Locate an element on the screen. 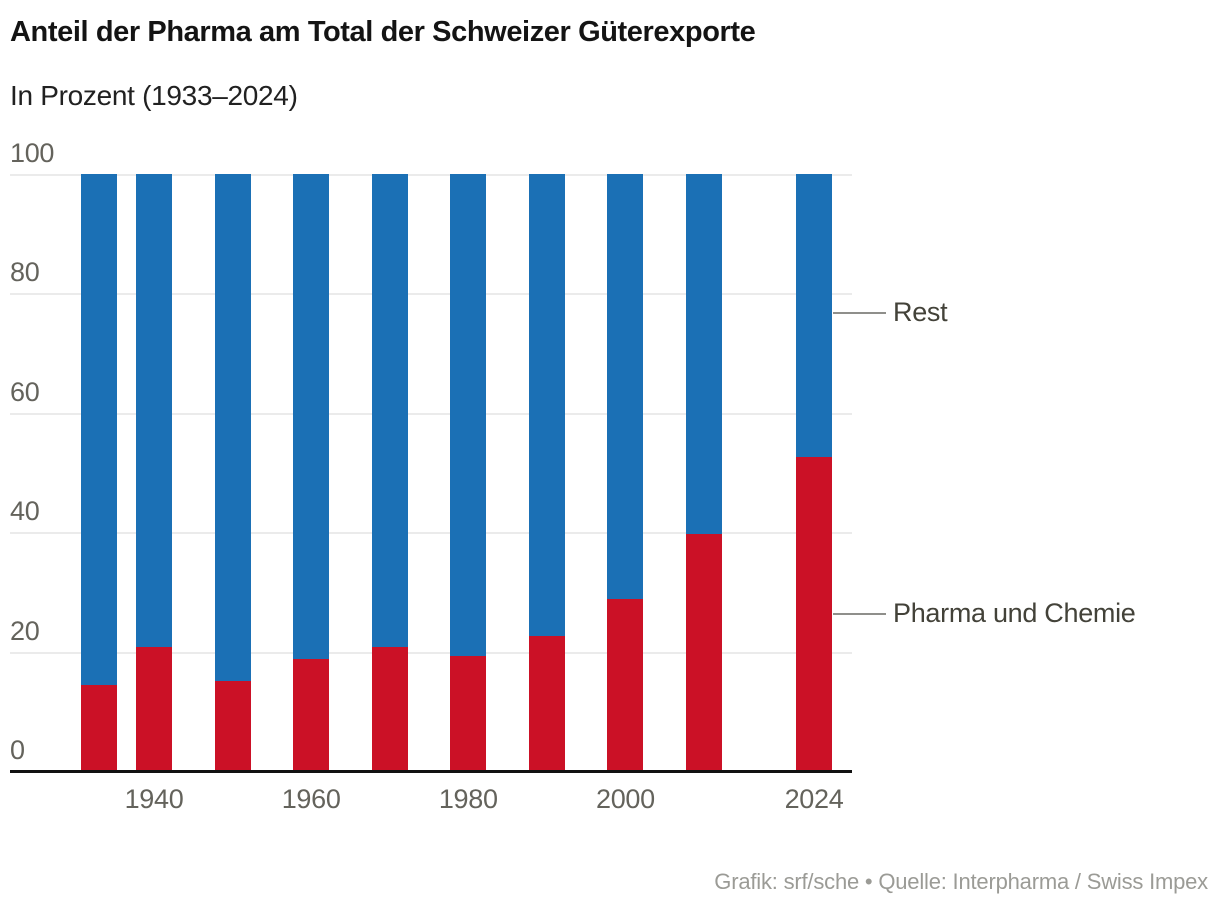 The height and width of the screenshot is (918, 1220). chart-subtitle: In Prozent (1933–2024) is located at coordinates (154, 95).